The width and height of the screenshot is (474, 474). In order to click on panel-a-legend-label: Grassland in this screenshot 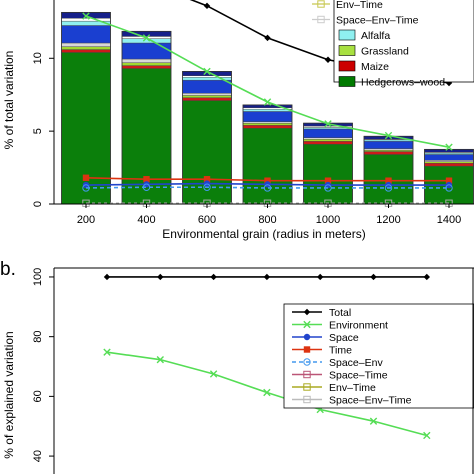, I will do `click(385, 52)`.